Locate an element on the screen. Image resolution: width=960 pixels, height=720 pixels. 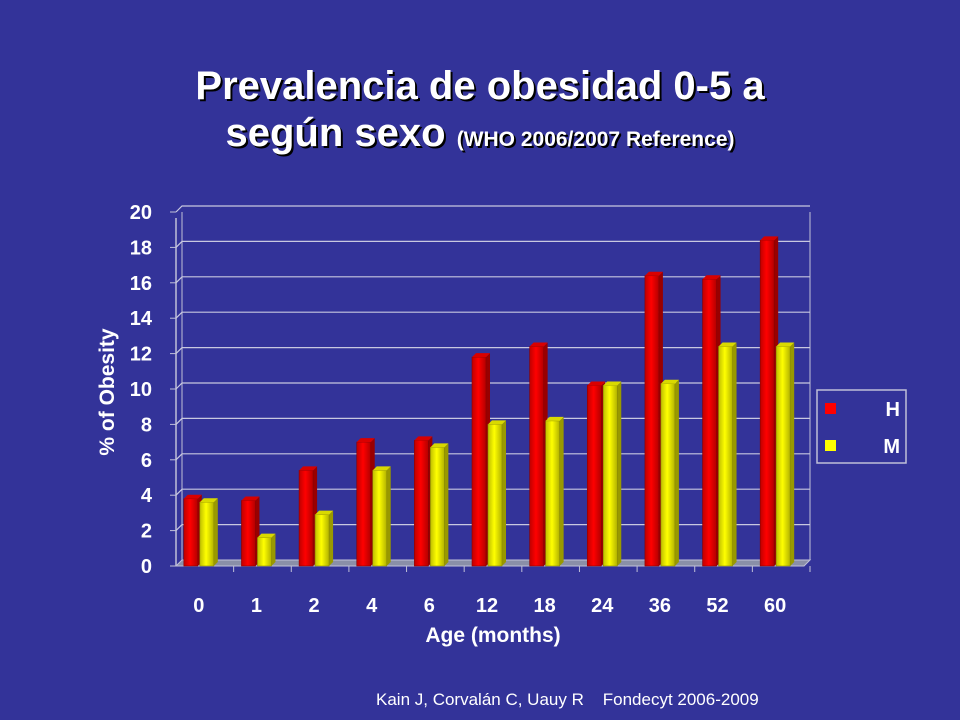
x-tick-label: 12 is located at coordinates (487, 606).